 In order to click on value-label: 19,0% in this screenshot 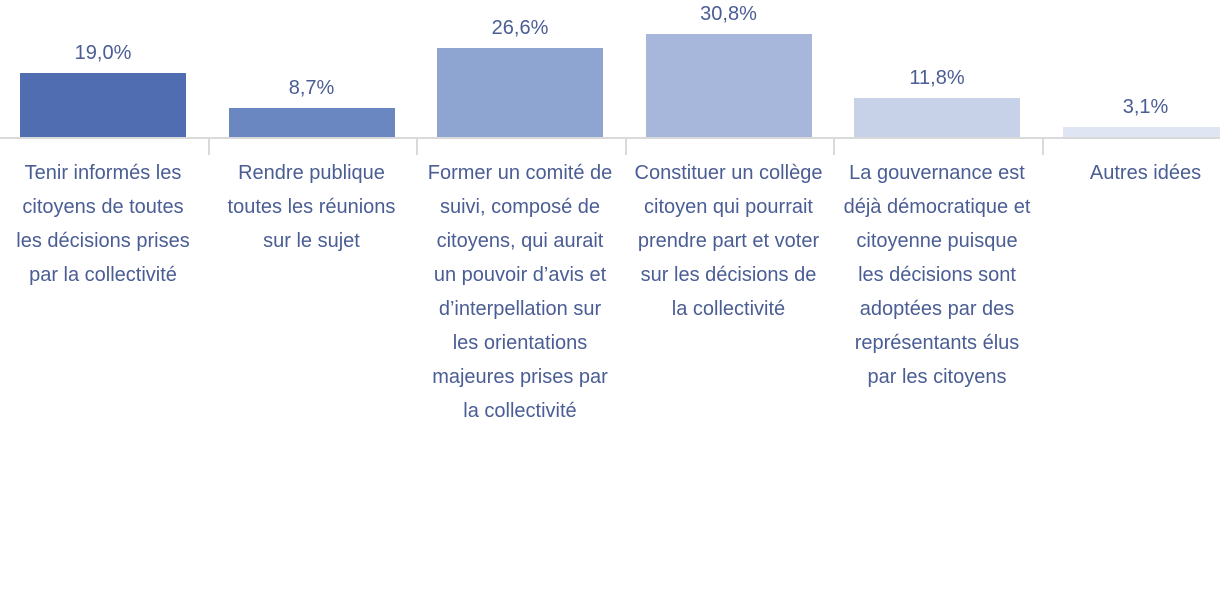, I will do `click(103, 53)`.